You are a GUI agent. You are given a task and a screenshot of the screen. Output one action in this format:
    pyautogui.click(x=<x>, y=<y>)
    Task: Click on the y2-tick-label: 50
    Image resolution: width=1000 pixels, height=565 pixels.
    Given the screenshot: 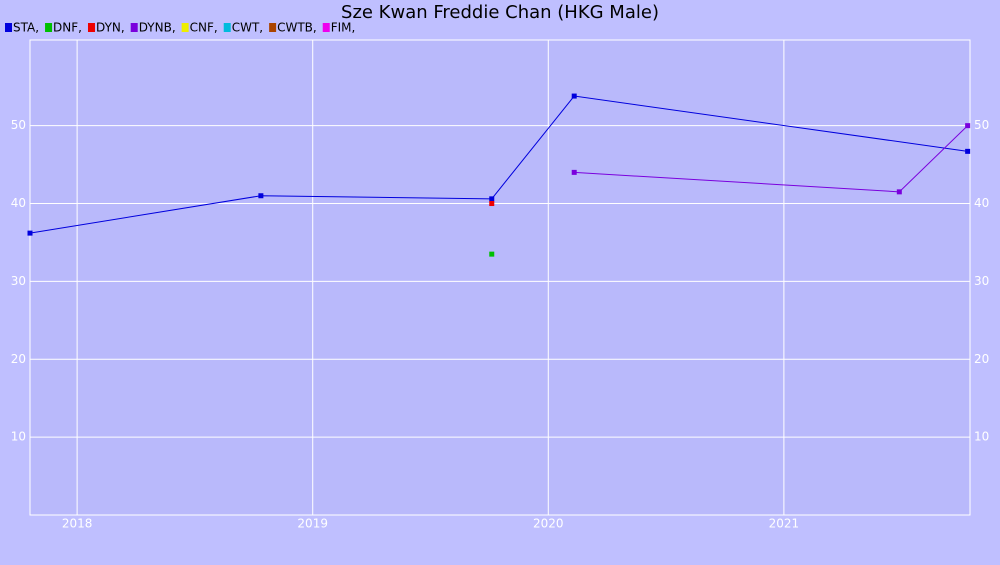 What is the action you would take?
    pyautogui.click(x=981, y=125)
    